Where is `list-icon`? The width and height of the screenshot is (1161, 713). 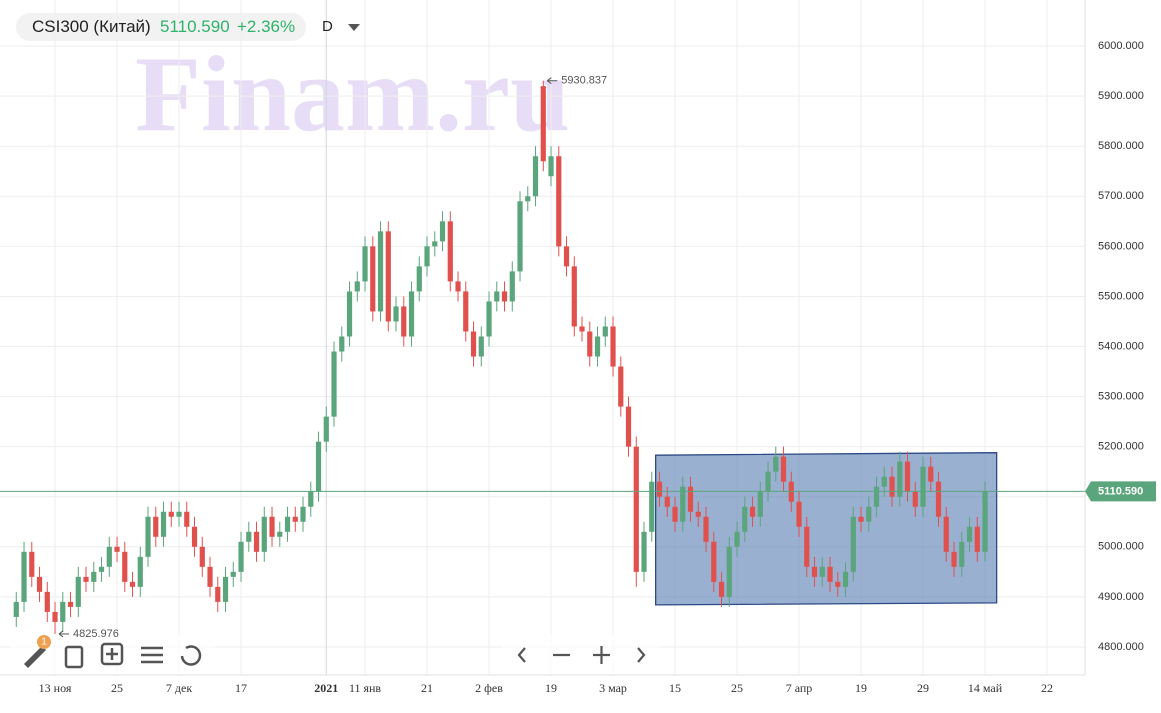 list-icon is located at coordinates (74, 657).